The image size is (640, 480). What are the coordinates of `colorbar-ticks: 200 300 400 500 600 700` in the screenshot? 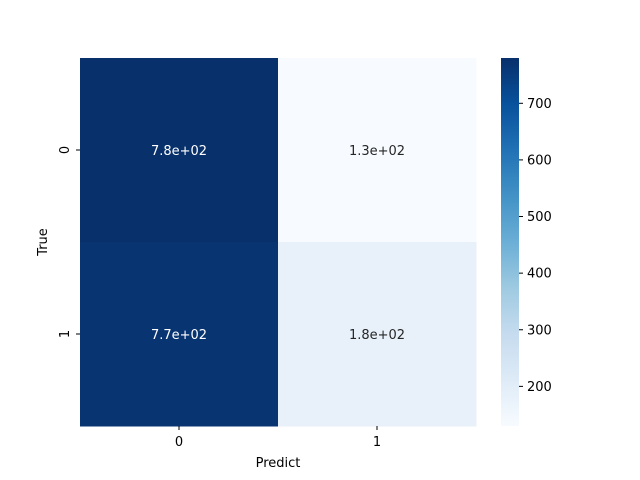 It's located at (535, 246).